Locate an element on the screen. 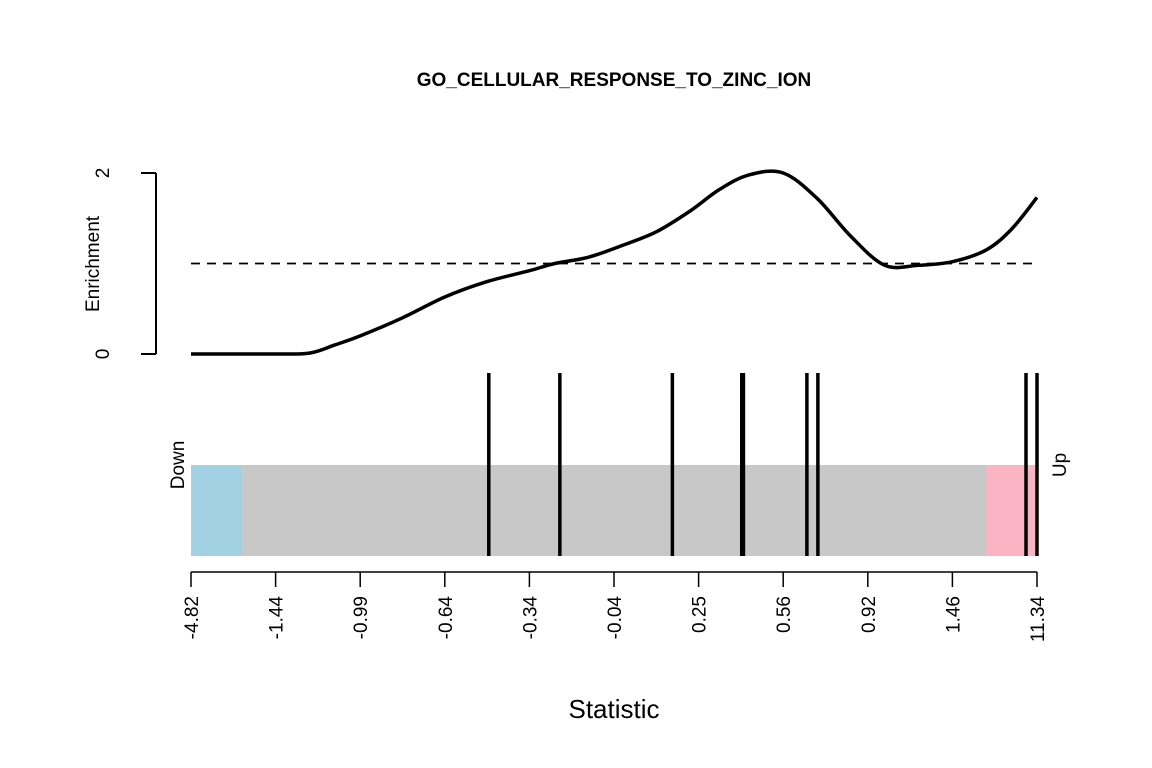 This screenshot has width=1152, height=768. y-tick-label: 0 is located at coordinates (103, 354).